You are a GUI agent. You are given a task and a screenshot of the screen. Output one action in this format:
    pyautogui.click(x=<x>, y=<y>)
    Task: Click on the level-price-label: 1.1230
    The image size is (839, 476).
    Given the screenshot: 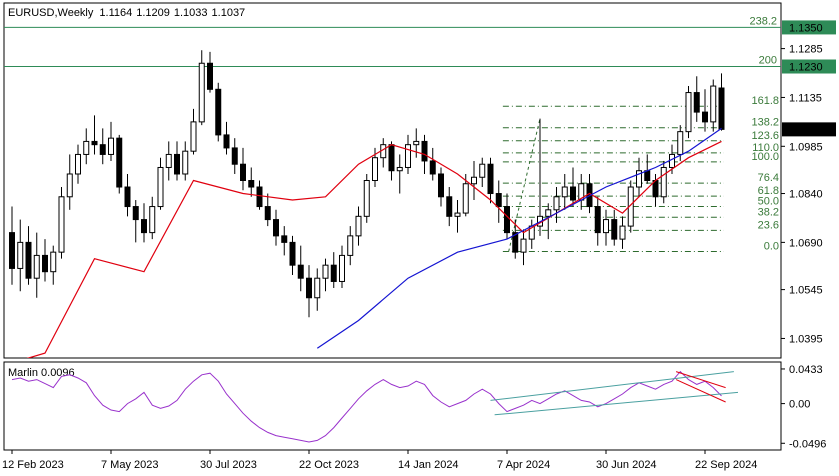 What is the action you would take?
    pyautogui.click(x=806, y=68)
    